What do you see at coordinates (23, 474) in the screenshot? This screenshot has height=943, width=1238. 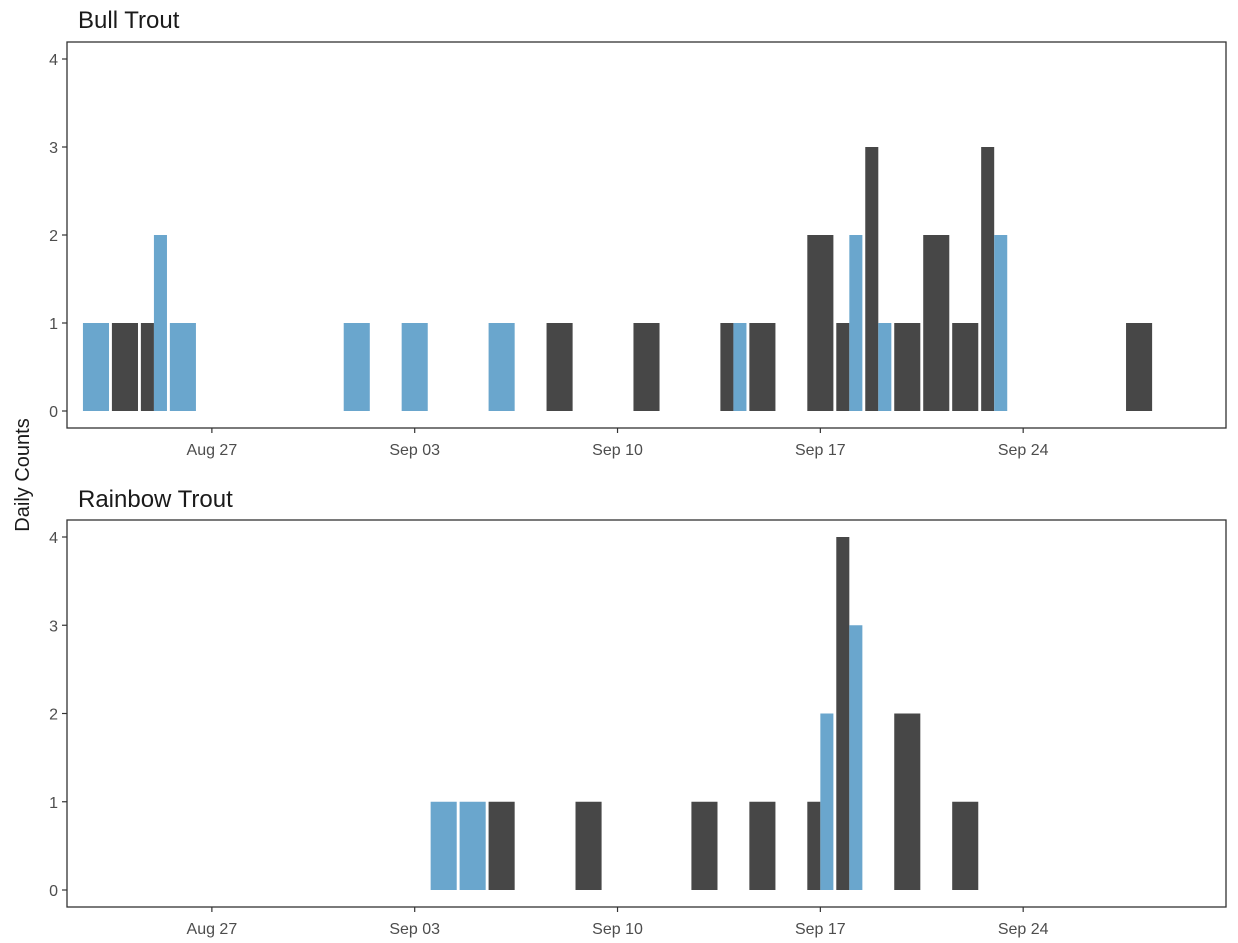 I see `y-axis-title: Daily Counts` at bounding box center [23, 474].